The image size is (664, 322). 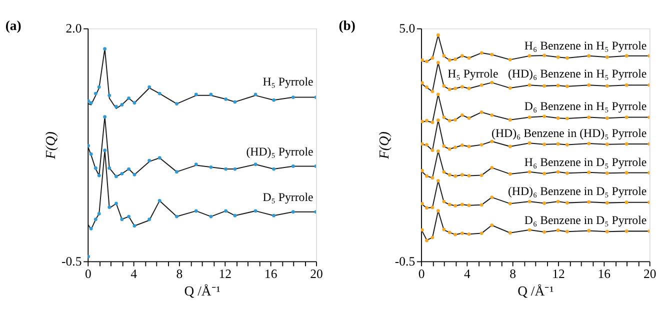 I want to click on y-tick-label: -0.5, so click(x=72, y=261).